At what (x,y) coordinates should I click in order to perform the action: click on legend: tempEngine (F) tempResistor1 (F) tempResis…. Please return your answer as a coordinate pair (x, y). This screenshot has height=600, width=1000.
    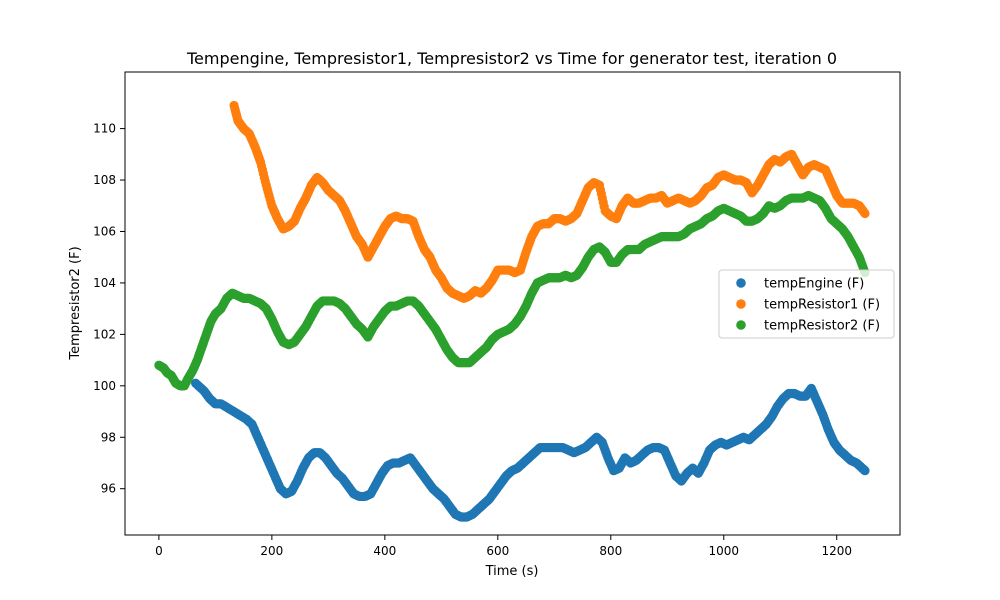
    Looking at the image, I should click on (806, 304).